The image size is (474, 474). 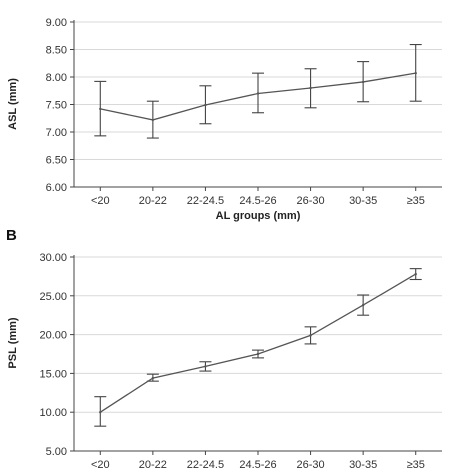 I want to click on panel-b-y-tick-label: 5.00, so click(x=56, y=452).